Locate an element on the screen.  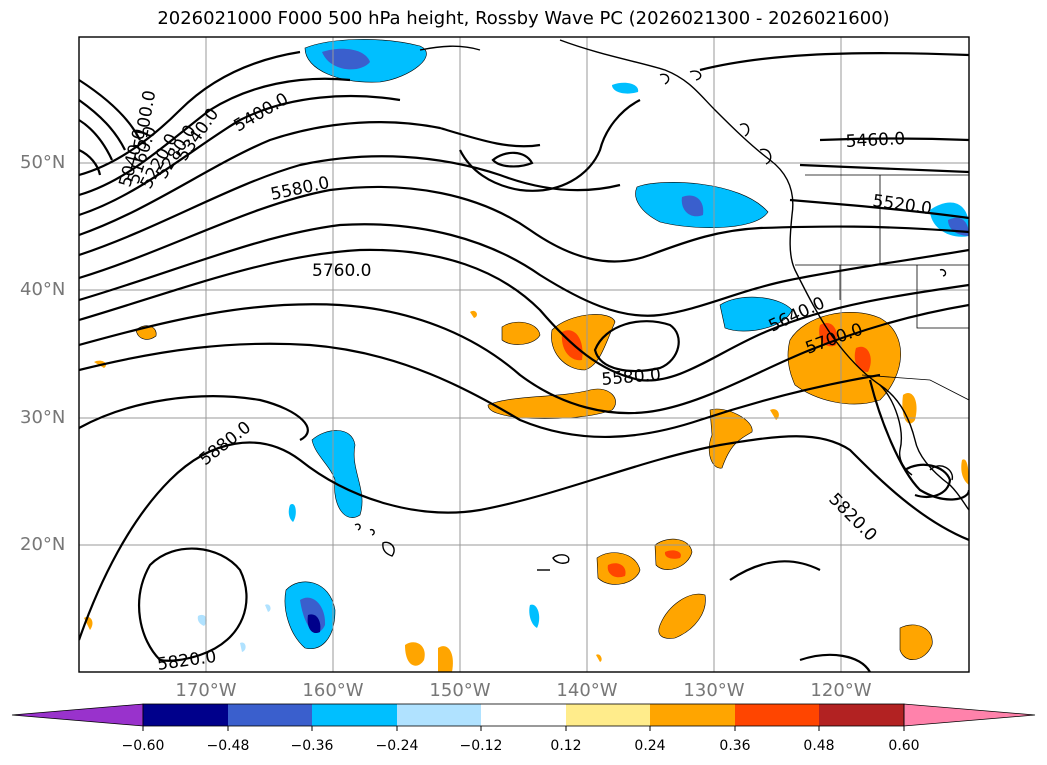
colorbar-tick-label: 0.12 is located at coordinates (566, 746).